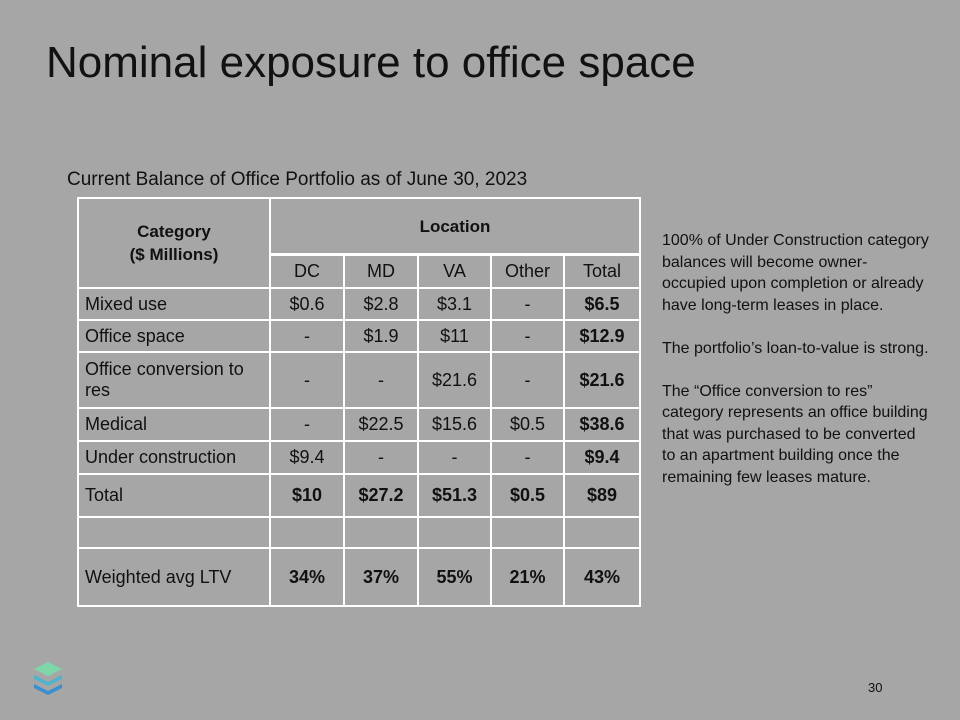 Image resolution: width=960 pixels, height=720 pixels. I want to click on category-cell: Under construction, so click(174, 457).